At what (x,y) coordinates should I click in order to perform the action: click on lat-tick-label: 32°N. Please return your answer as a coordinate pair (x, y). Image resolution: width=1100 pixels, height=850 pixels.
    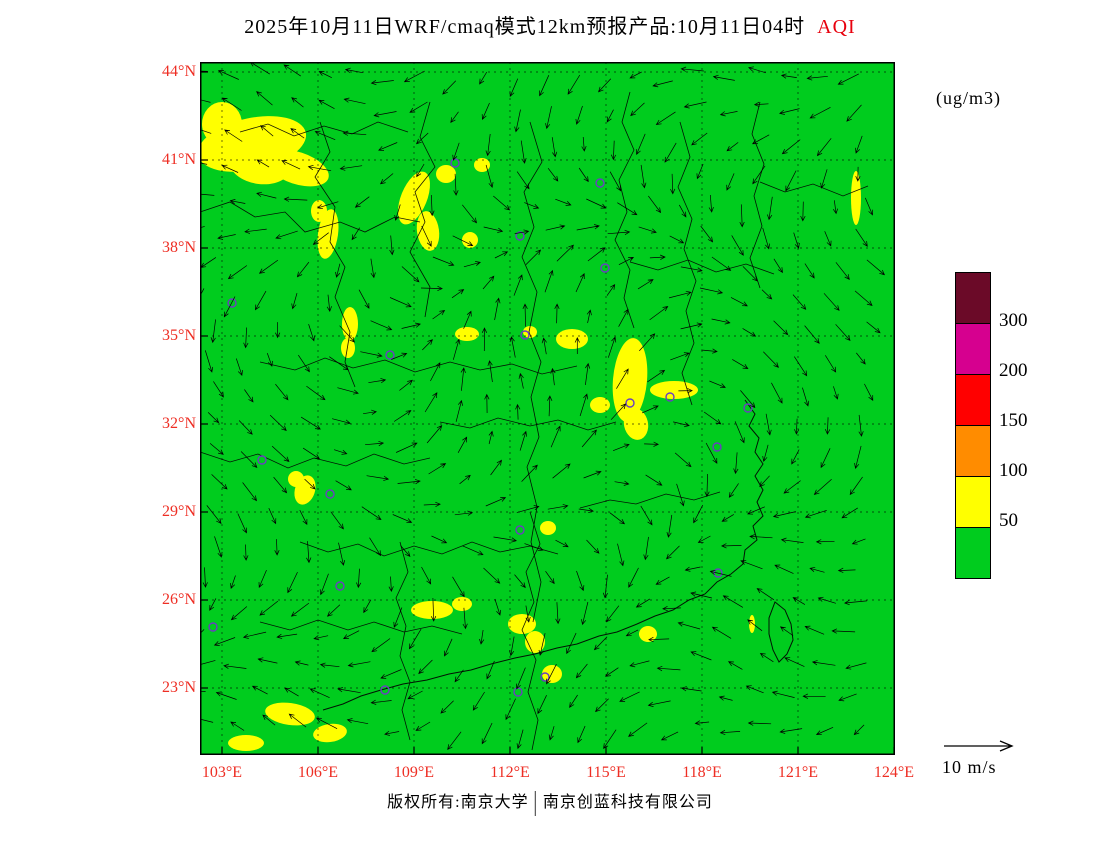
    Looking at the image, I should click on (179, 423).